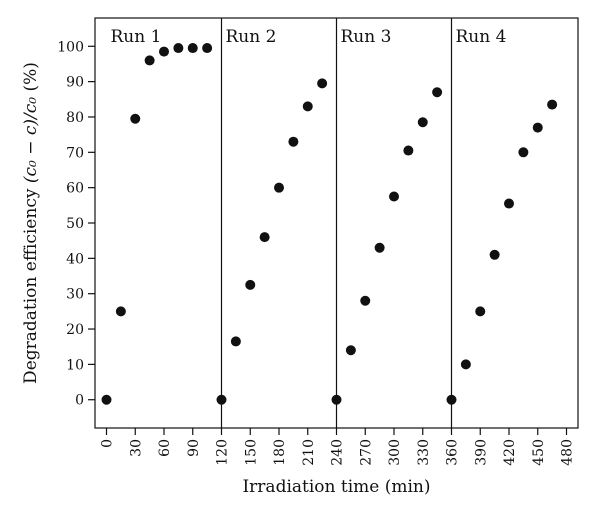 This screenshot has width=600, height=517. I want to click on y-axis-title-formula: (c₀ − c)/c₀, so click(31, 140).